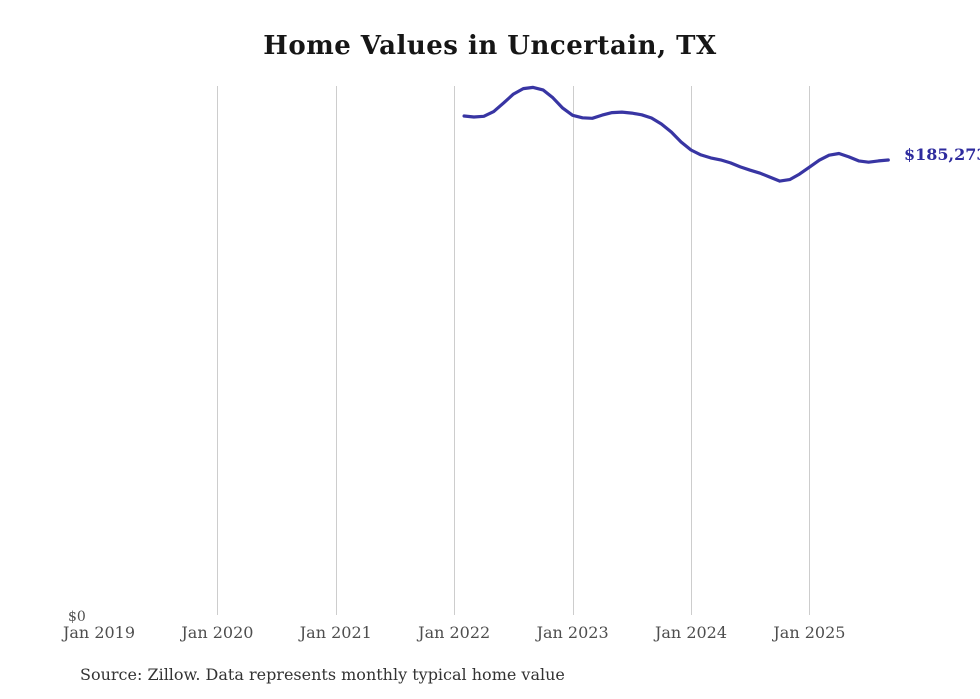  I want to click on x-tick-label: Jan 2022, so click(454, 632).